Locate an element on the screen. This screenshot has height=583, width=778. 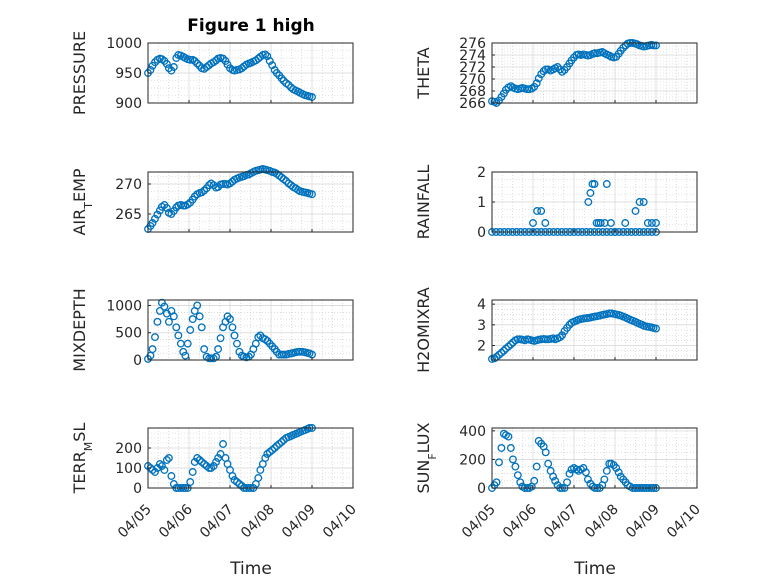
y-tick-label: 950 is located at coordinates (128, 74).